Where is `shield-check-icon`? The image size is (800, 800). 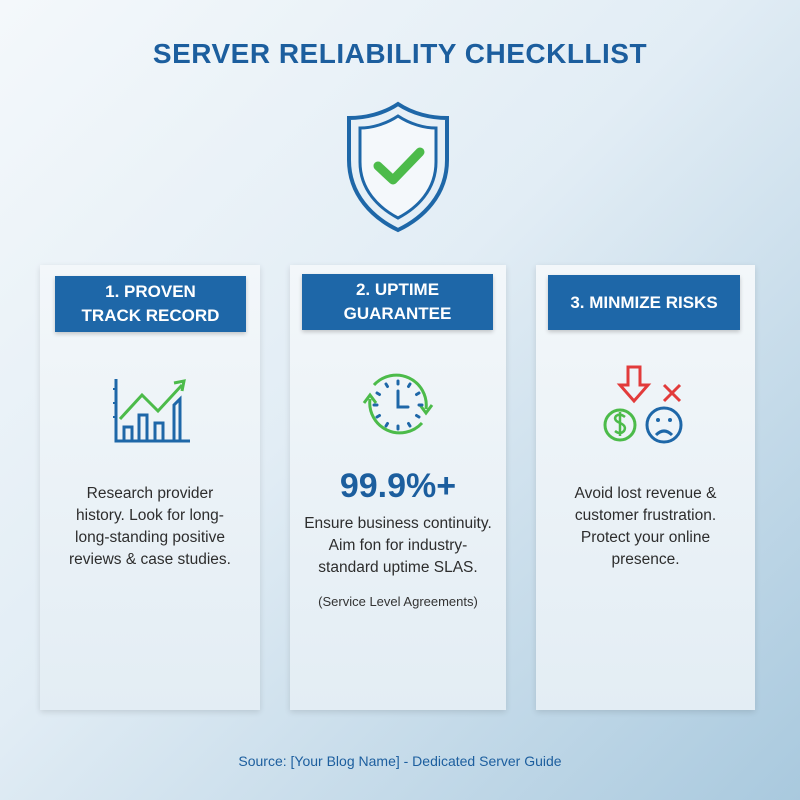
shield-check-icon is located at coordinates (398, 167).